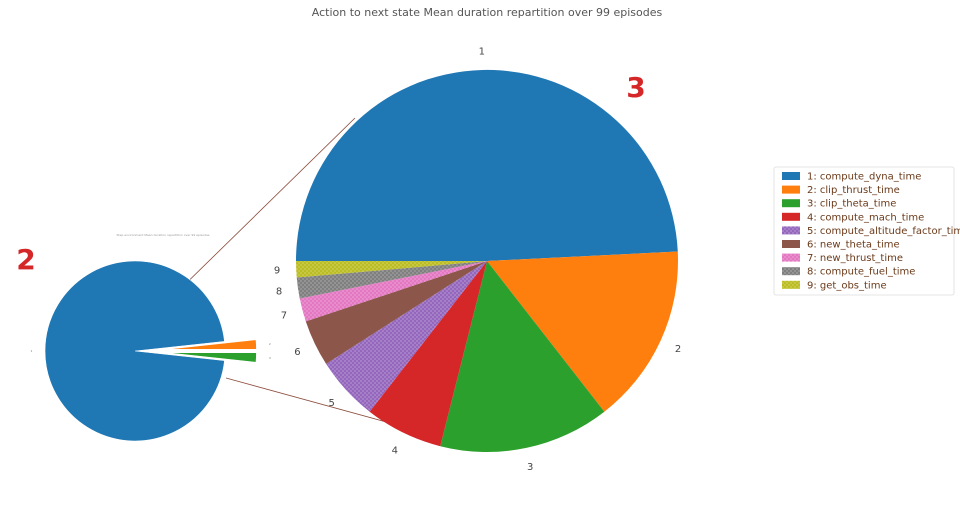 The height and width of the screenshot is (508, 960). I want to click on small-pie-chart: 1 2 3, so click(151, 351).